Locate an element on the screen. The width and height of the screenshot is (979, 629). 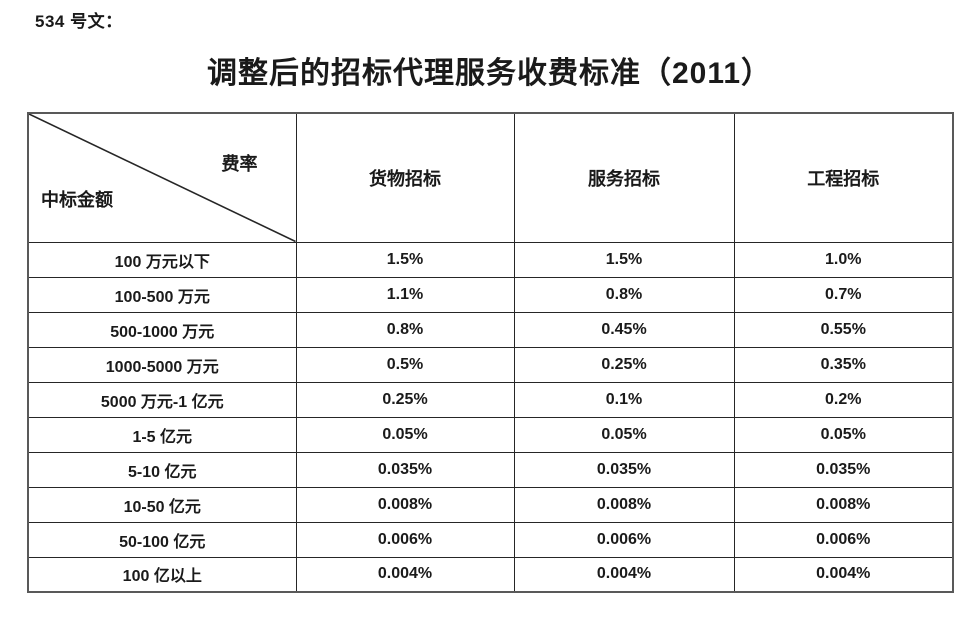
row-label-amount-range: 50-100 亿元 is located at coordinates (162, 539).